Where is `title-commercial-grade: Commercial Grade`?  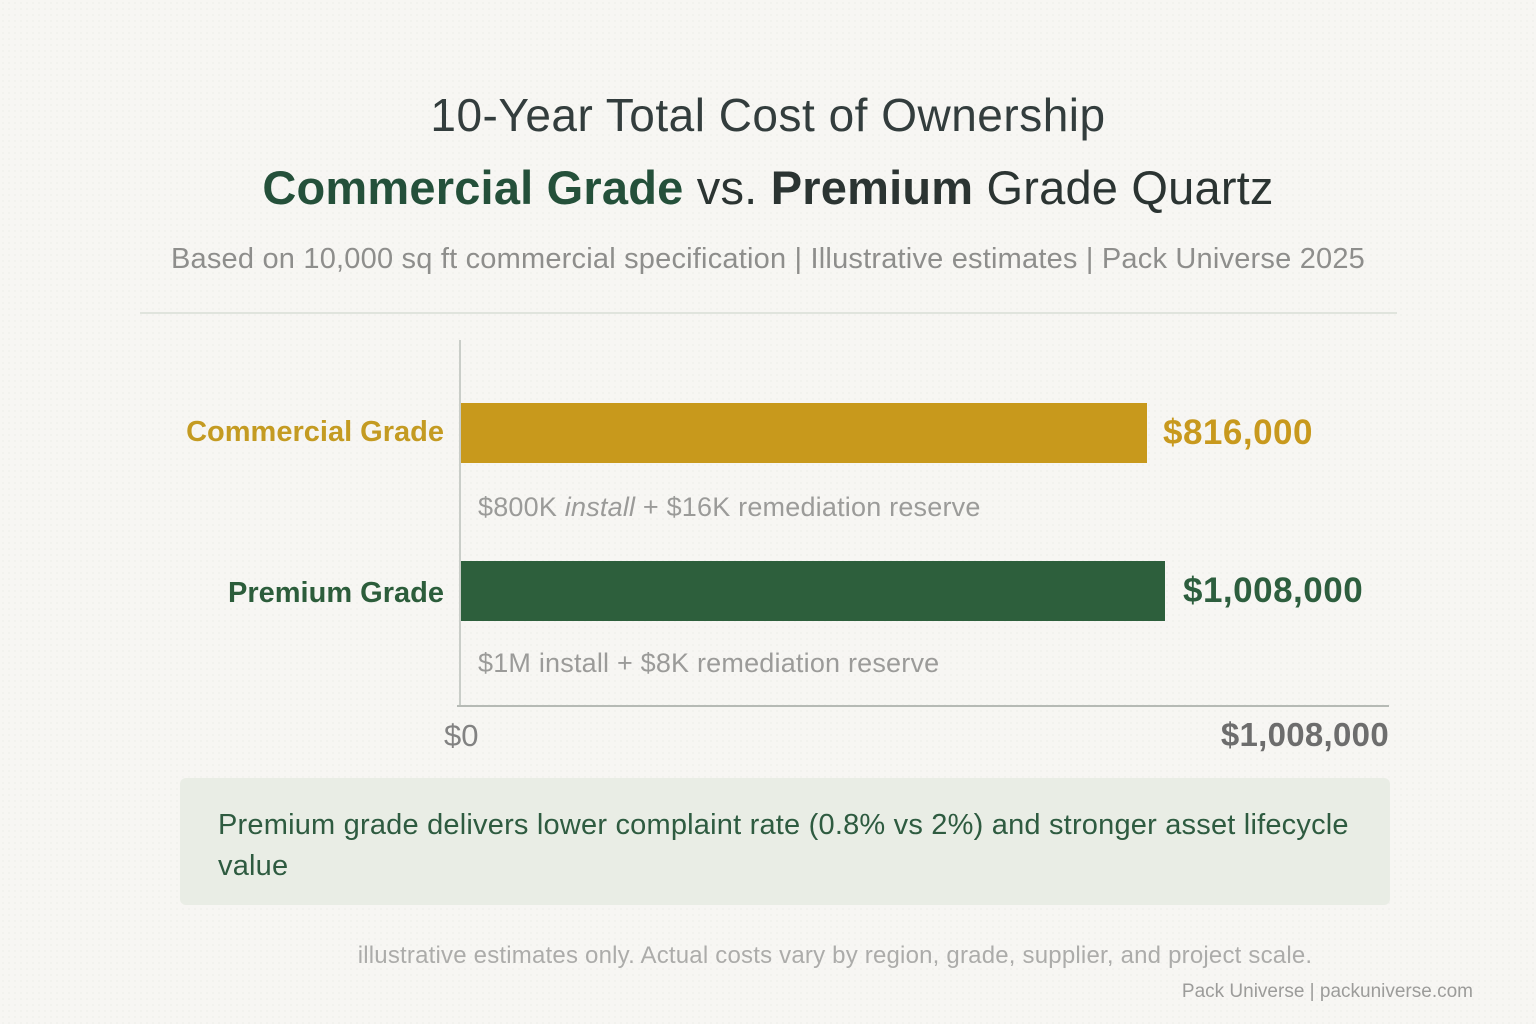 title-commercial-grade: Commercial Grade is located at coordinates (473, 187).